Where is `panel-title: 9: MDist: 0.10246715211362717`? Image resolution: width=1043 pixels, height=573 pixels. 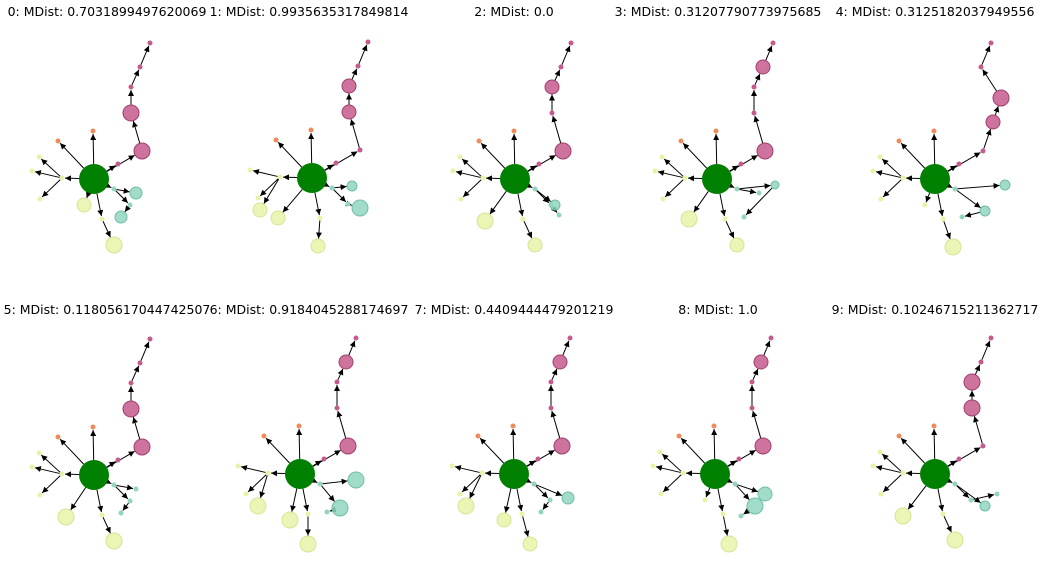
panel-title: 9: MDist: 0.10246715211362717 is located at coordinates (935, 309).